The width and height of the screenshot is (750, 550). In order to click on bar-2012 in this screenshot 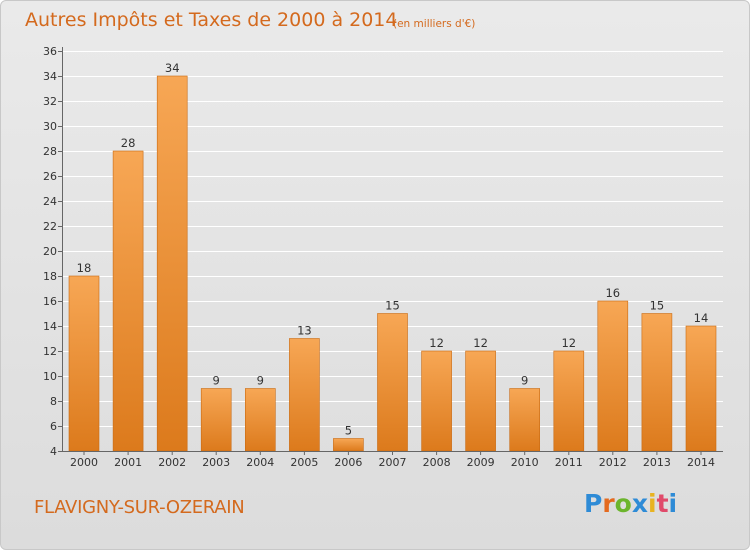, I will do `click(613, 376)`.